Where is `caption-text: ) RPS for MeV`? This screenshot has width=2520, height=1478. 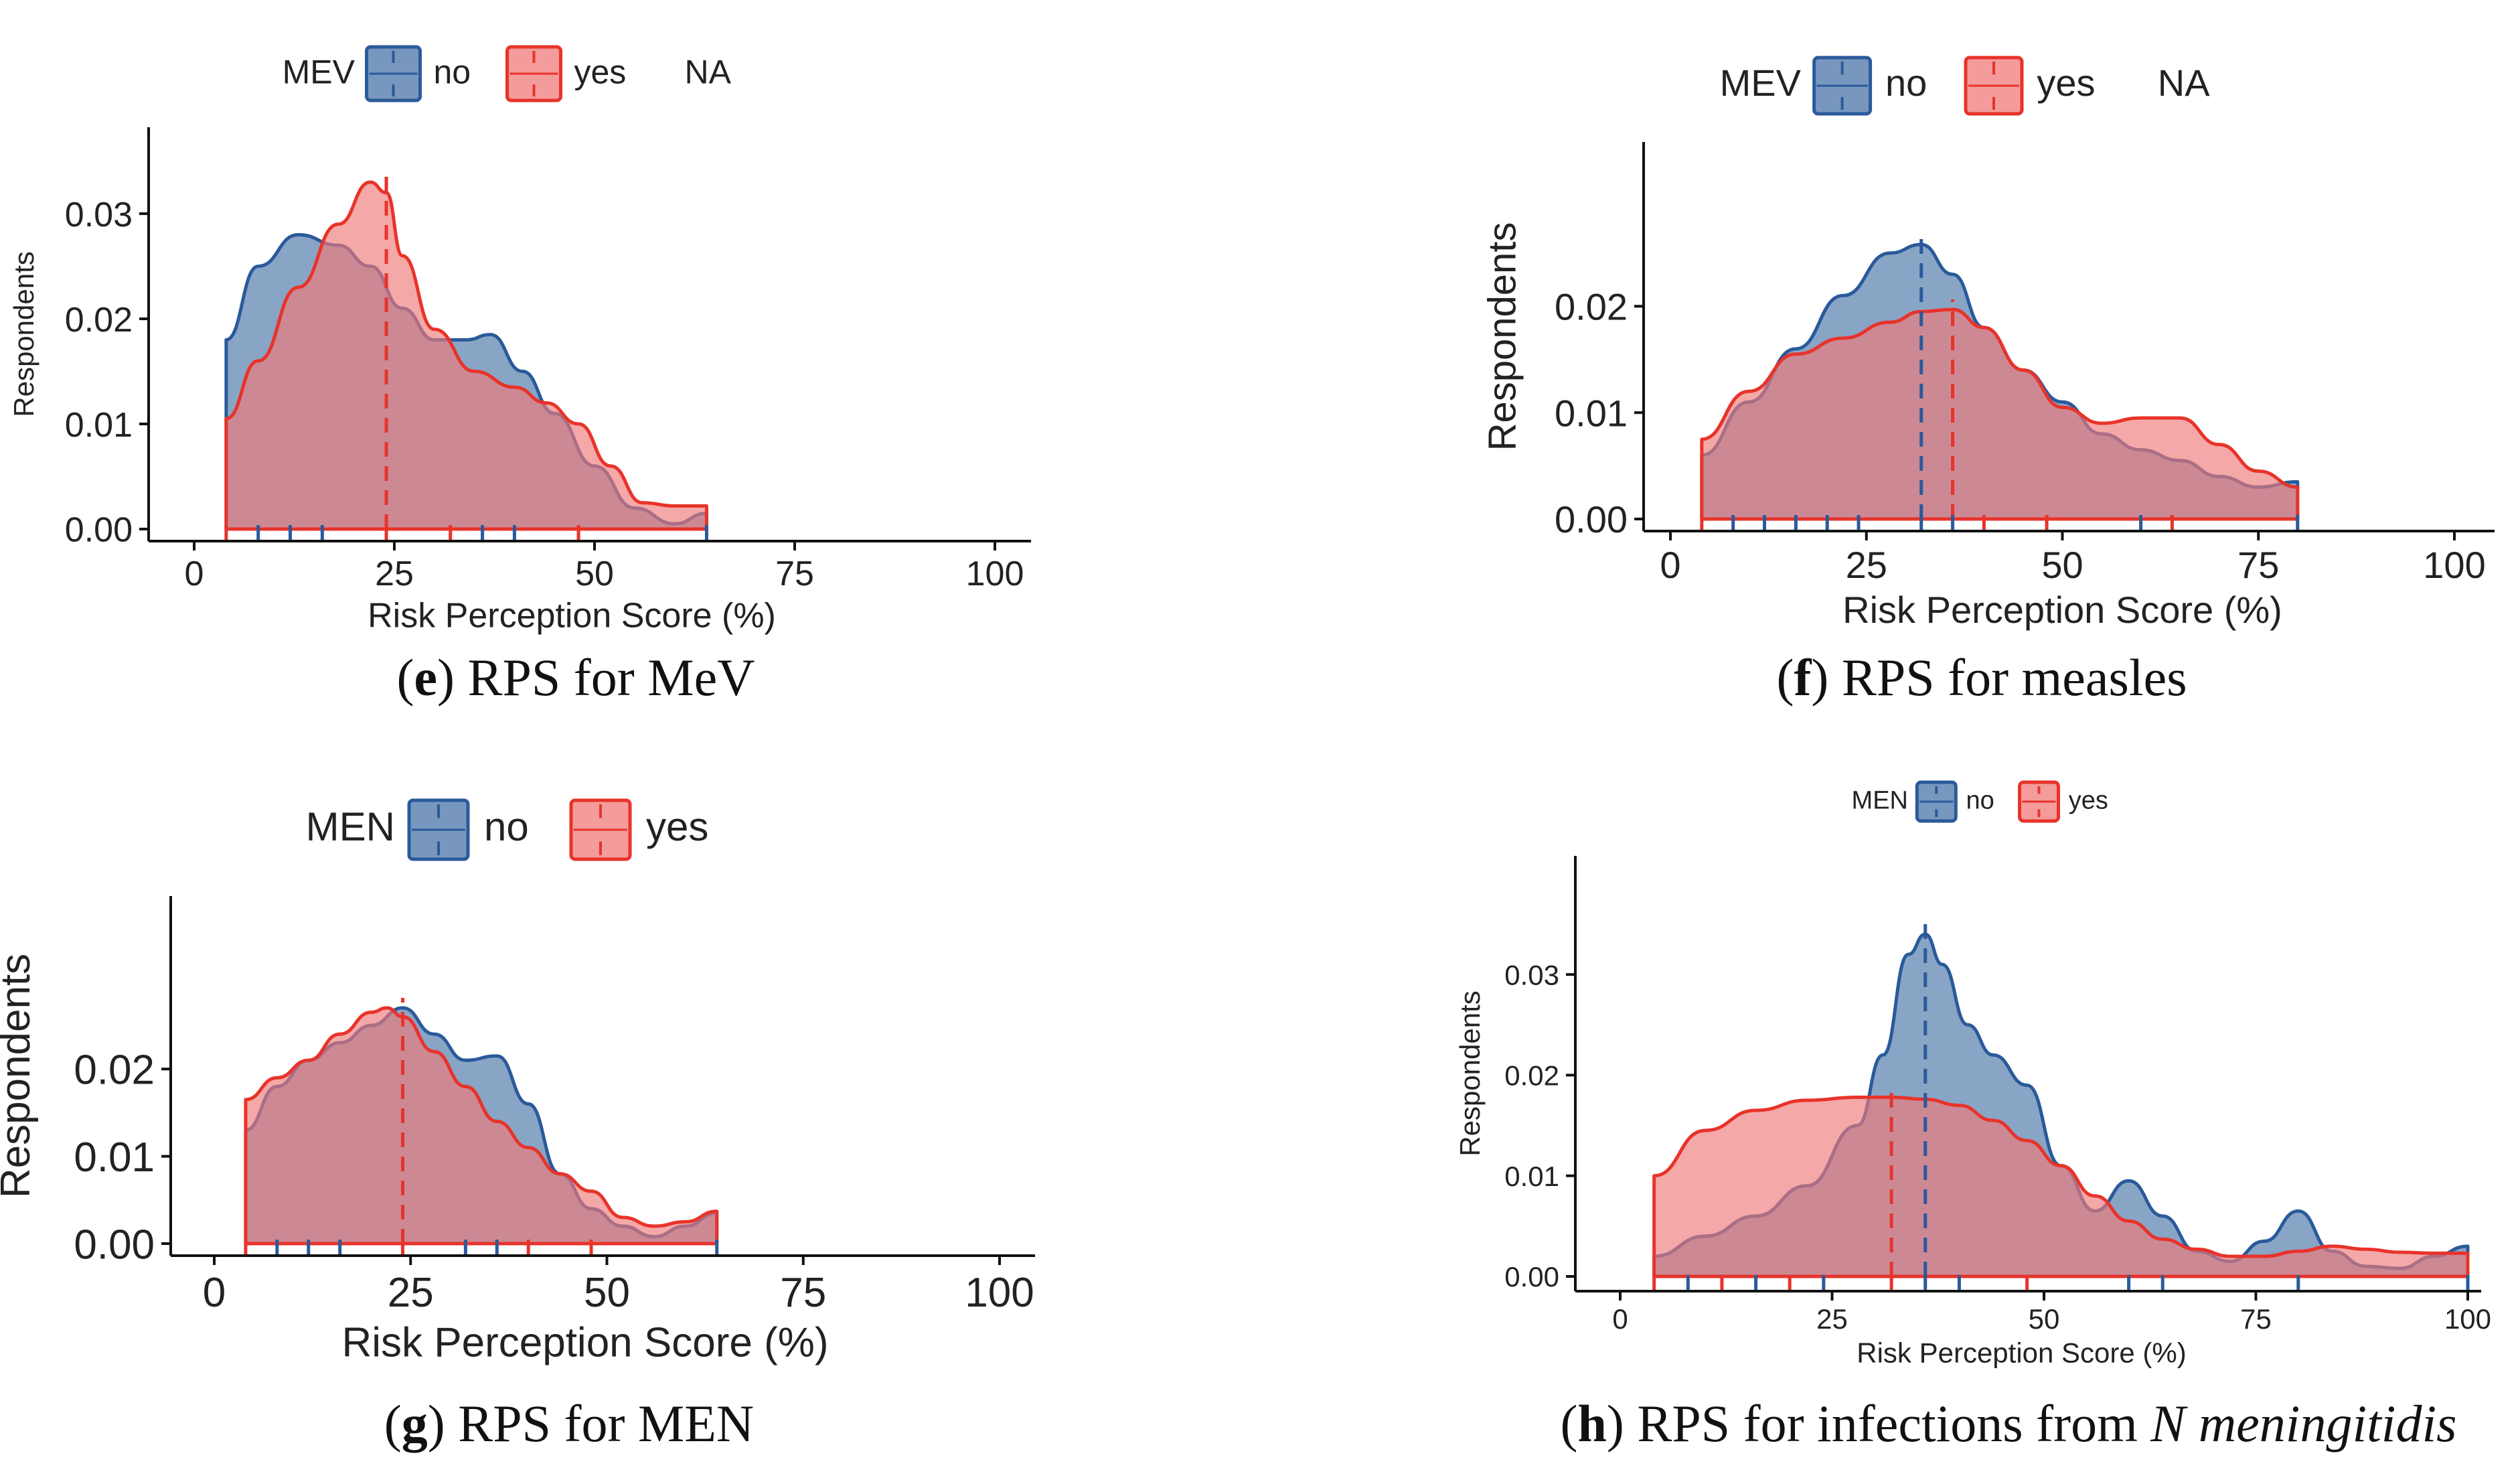
caption-text: ) RPS for MeV is located at coordinates (596, 677).